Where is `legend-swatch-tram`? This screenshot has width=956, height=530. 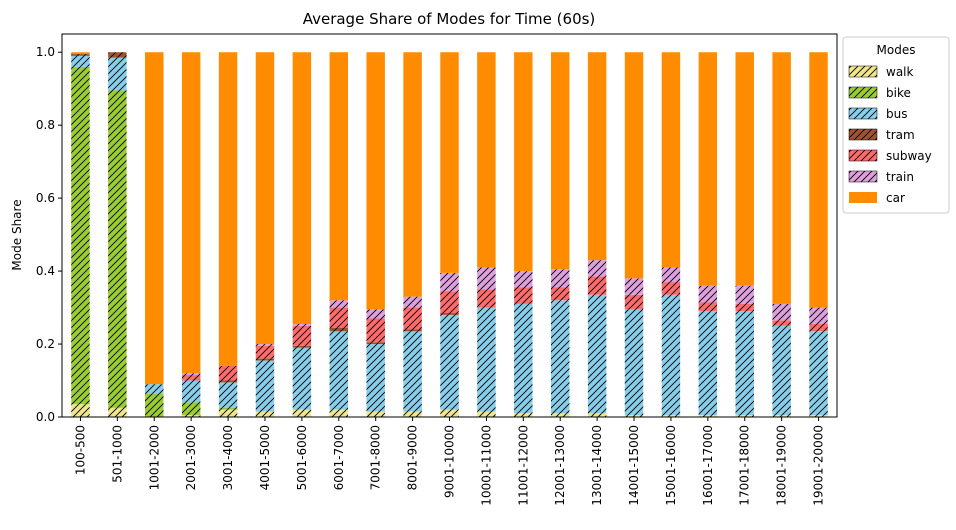 legend-swatch-tram is located at coordinates (863, 134).